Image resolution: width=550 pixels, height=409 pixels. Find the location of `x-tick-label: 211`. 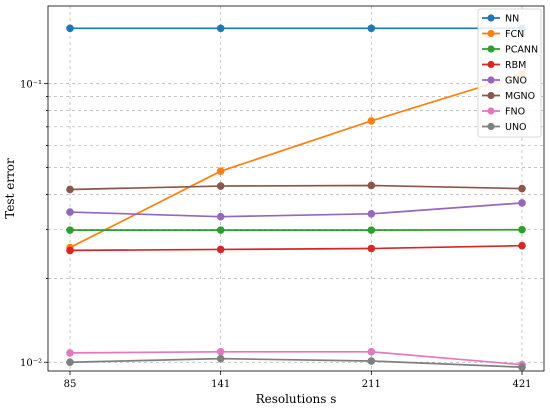

x-tick-label: 211 is located at coordinates (371, 384).